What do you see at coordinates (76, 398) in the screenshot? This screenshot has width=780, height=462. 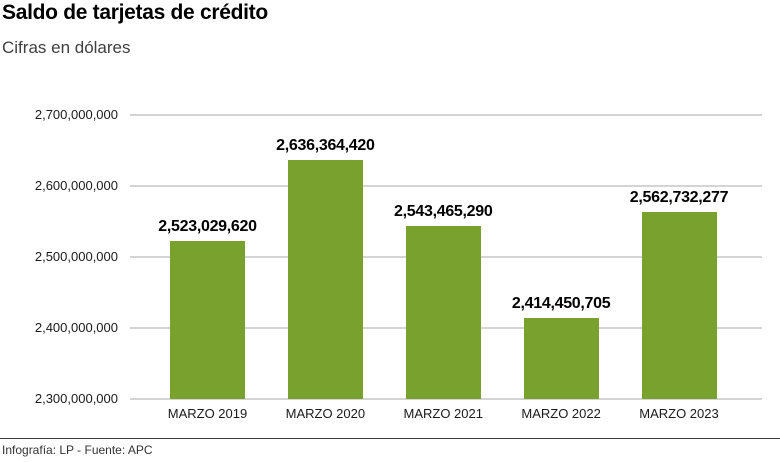 I see `y-axis-label: 2,300,000,000` at bounding box center [76, 398].